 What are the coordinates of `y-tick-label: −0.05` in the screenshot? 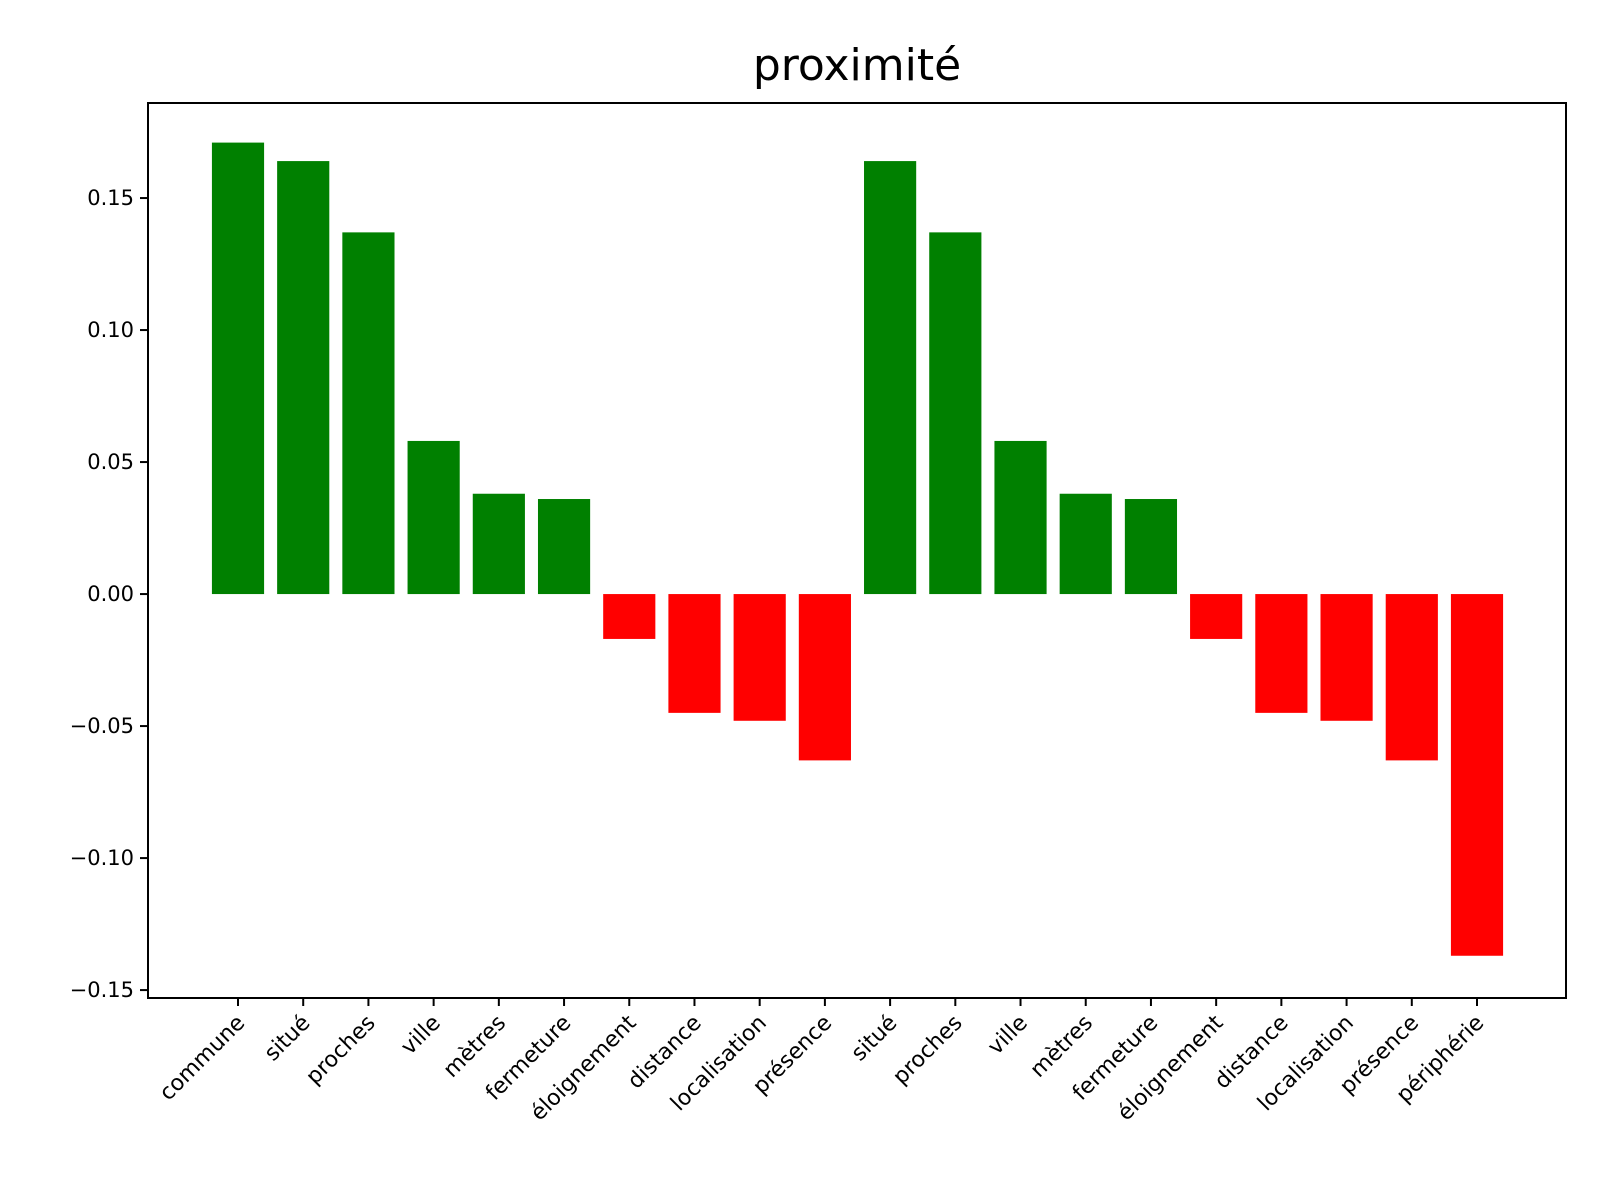 It's located at (102, 726).